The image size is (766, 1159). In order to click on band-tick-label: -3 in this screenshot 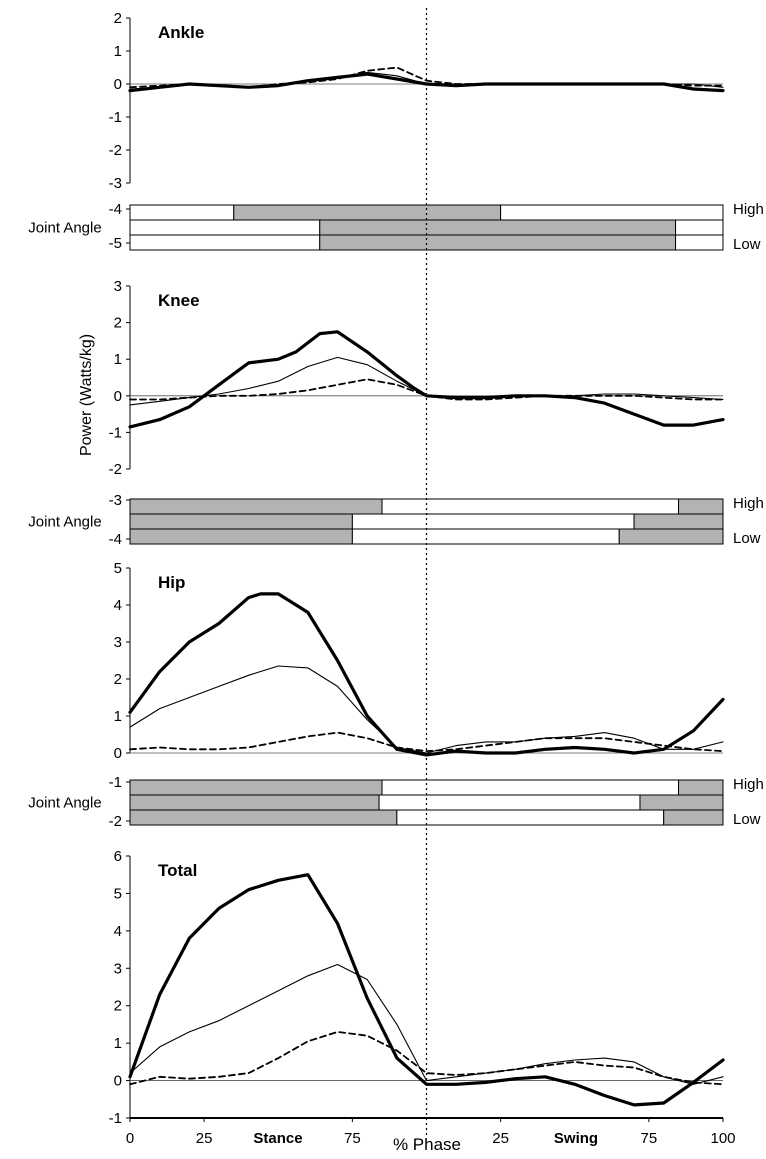, I will do `click(115, 500)`.